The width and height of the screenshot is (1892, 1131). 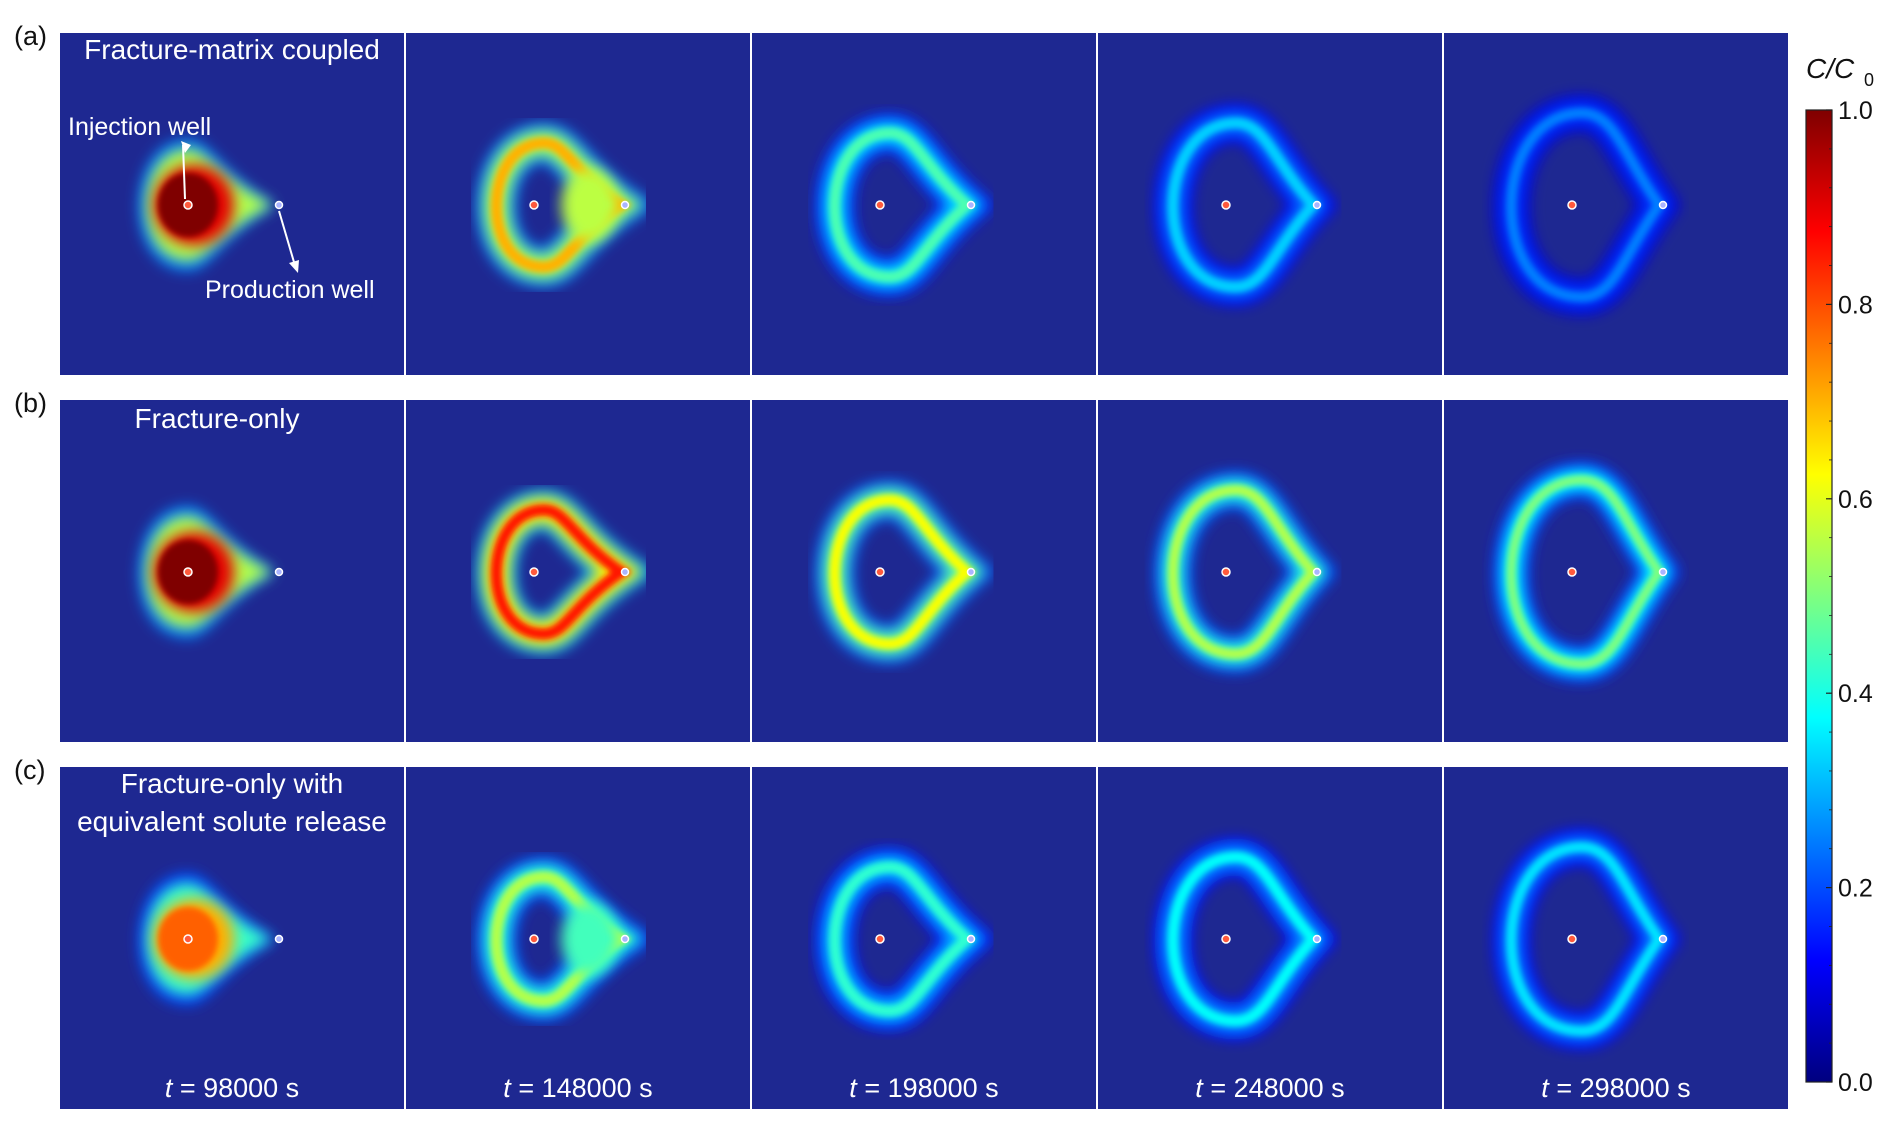 I want to click on concentration-panel: t = 148000 s, so click(x=578, y=938).